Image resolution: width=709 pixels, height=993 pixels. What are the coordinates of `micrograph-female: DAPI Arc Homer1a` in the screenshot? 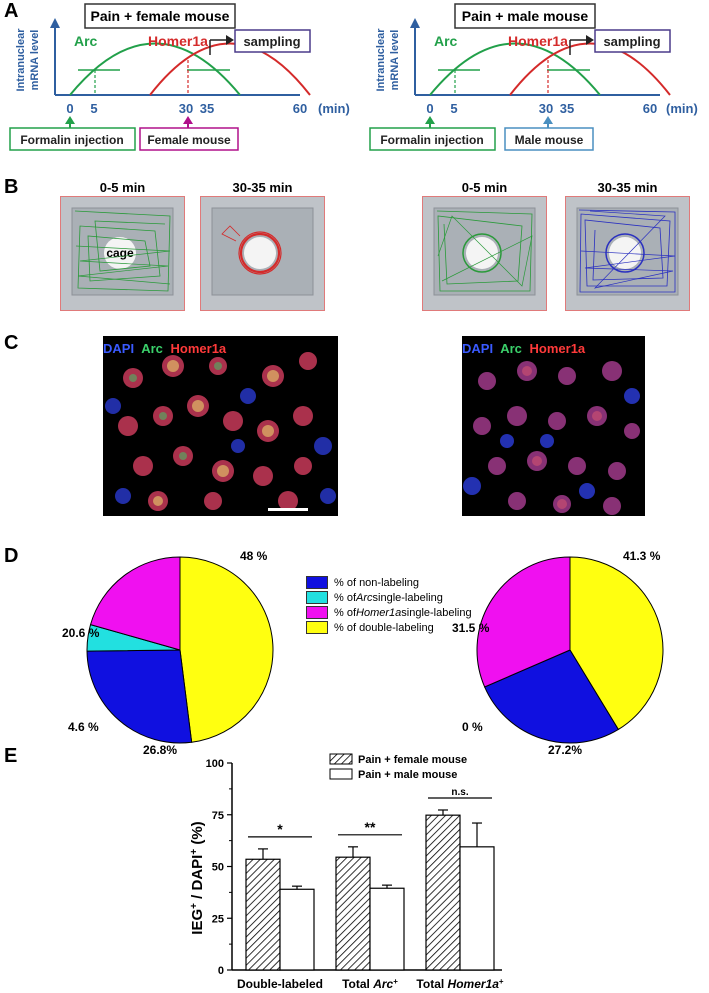 It's located at (220, 426).